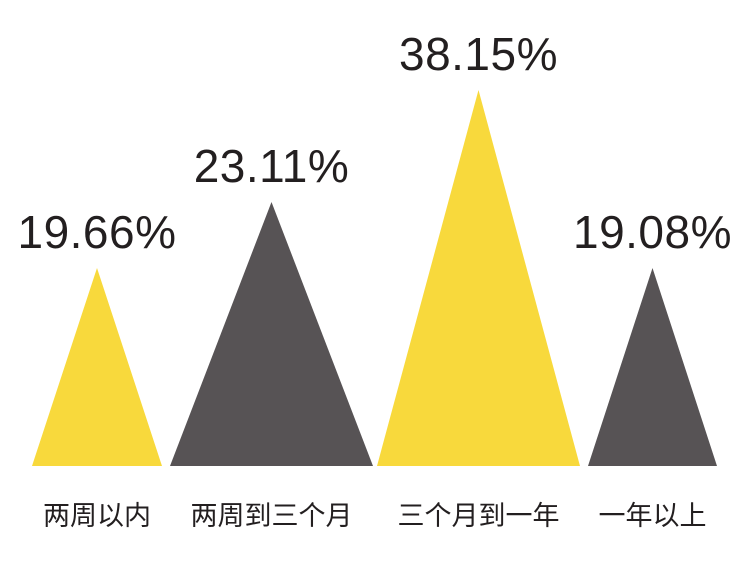 The height and width of the screenshot is (573, 750). What do you see at coordinates (653, 516) in the screenshot?
I see `category-label: 一年以上` at bounding box center [653, 516].